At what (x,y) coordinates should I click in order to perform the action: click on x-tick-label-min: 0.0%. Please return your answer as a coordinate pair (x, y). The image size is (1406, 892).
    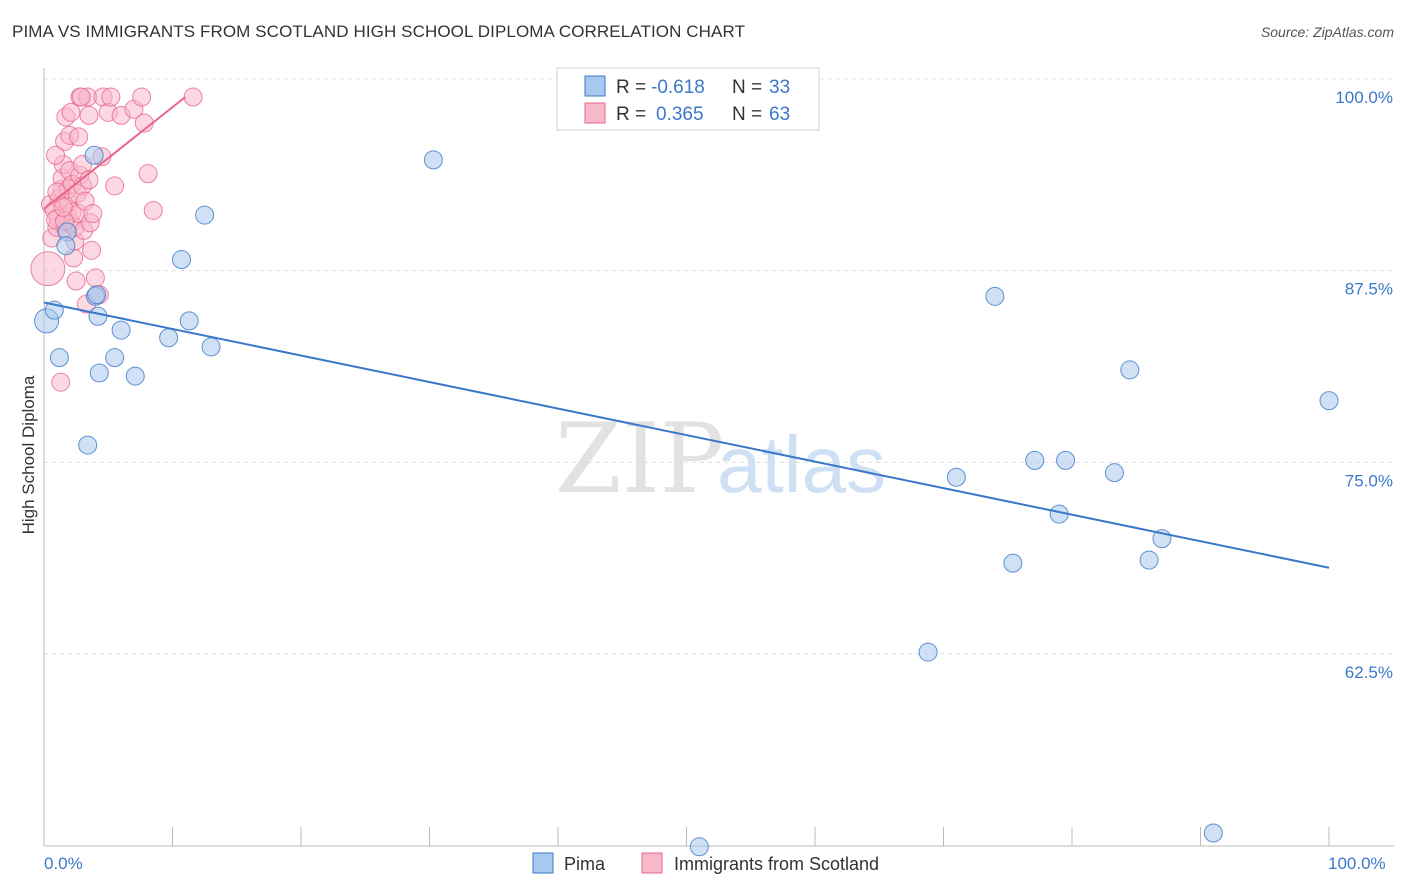
    Looking at the image, I should click on (63, 863).